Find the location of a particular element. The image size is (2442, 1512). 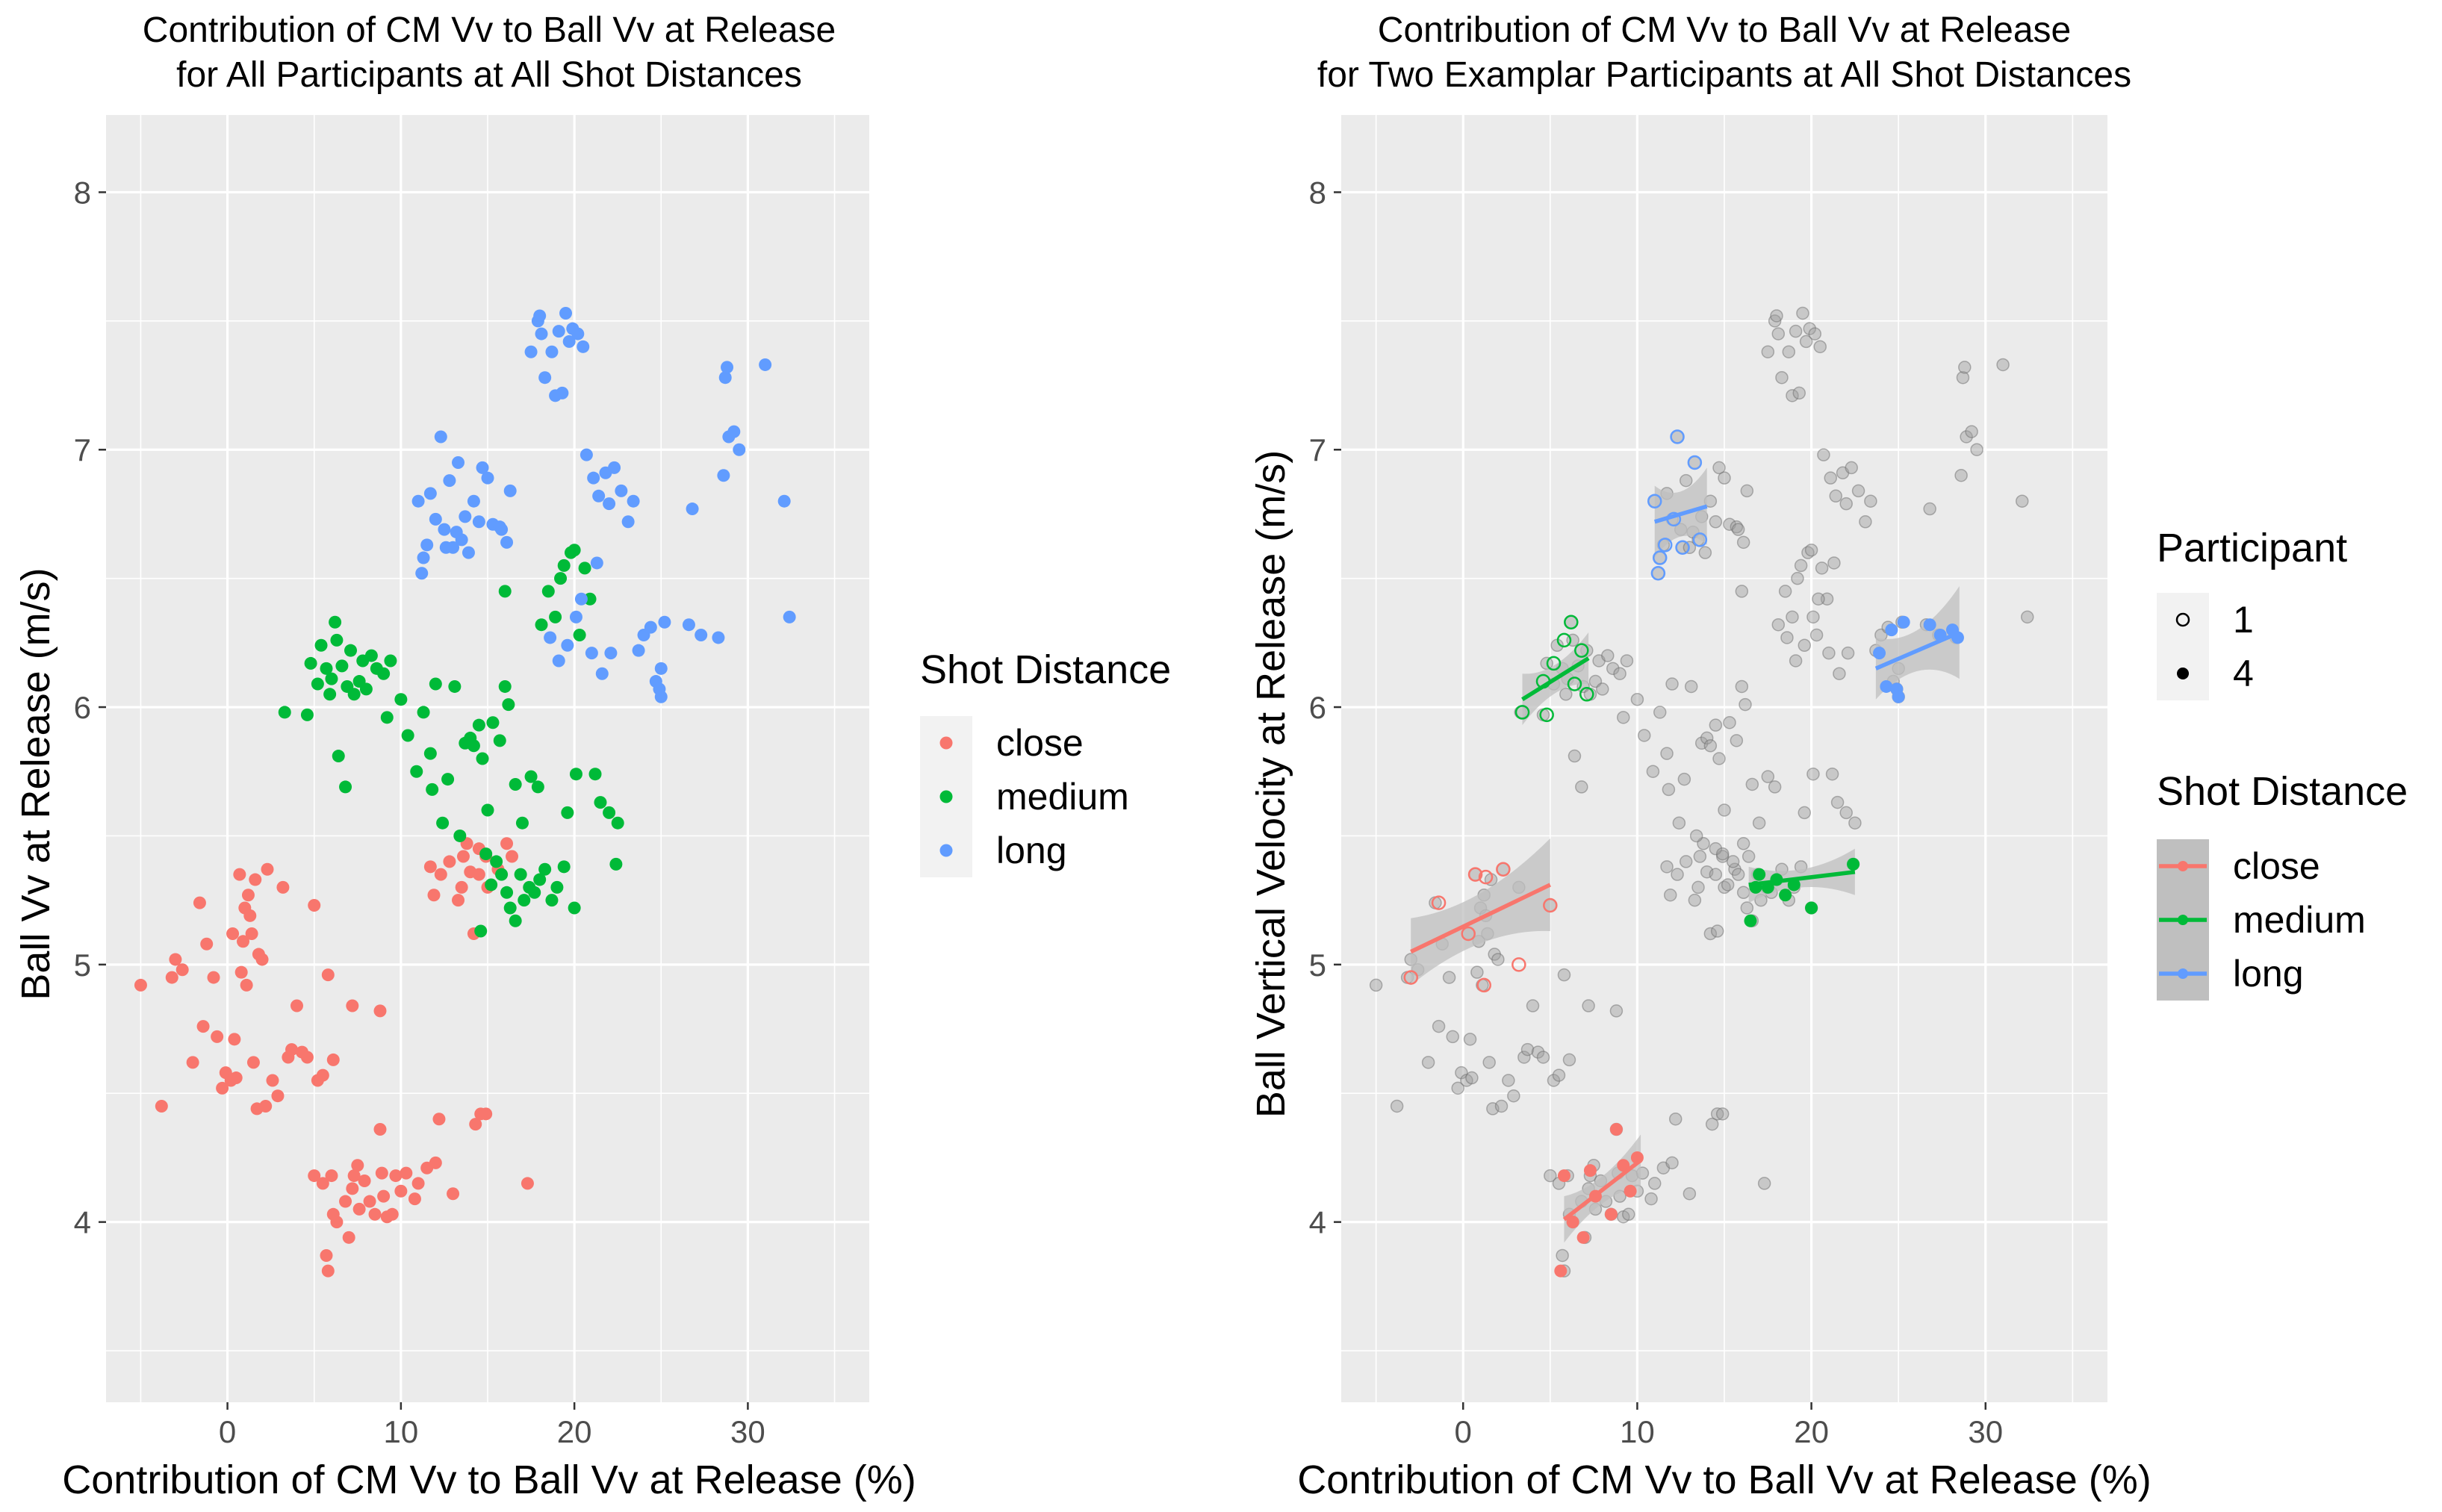

regression-line is located at coordinates (1802, 878).